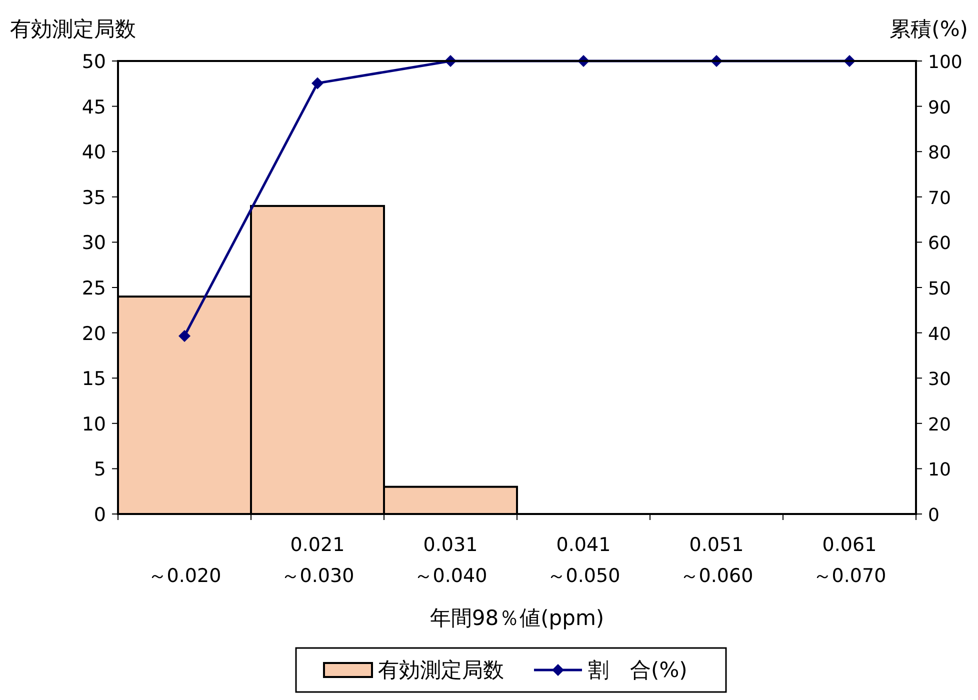 The image size is (978, 700). What do you see at coordinates (849, 560) in the screenshot?
I see `x-tick-label: 0.061 ～0.070` at bounding box center [849, 560].